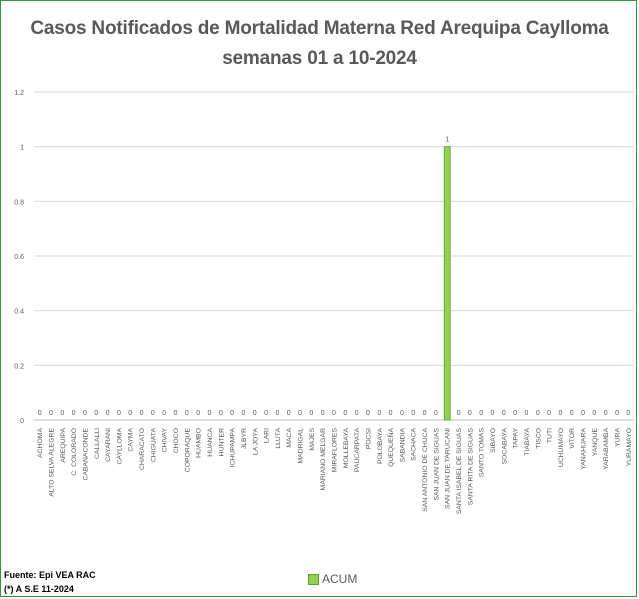 Image resolution: width=639 pixels, height=599 pixels. I want to click on data-label: 1, so click(447, 140).